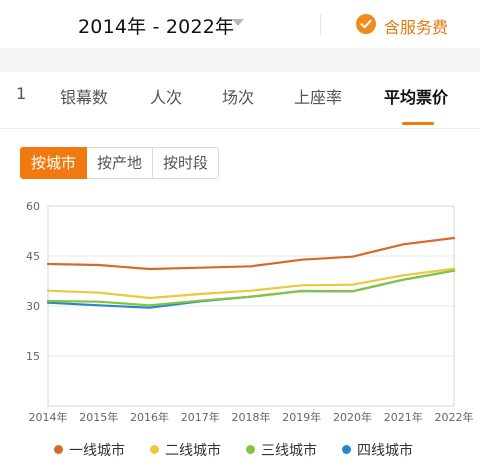 The height and width of the screenshot is (476, 480). Describe the element at coordinates (33, 306) in the screenshot. I see `y-tick-label: 30` at that location.